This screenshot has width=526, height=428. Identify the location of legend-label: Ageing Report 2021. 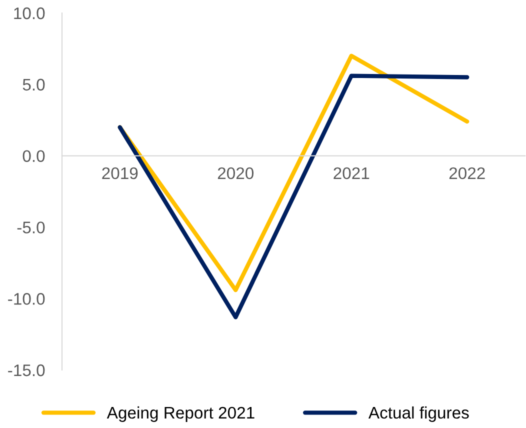
(180, 414).